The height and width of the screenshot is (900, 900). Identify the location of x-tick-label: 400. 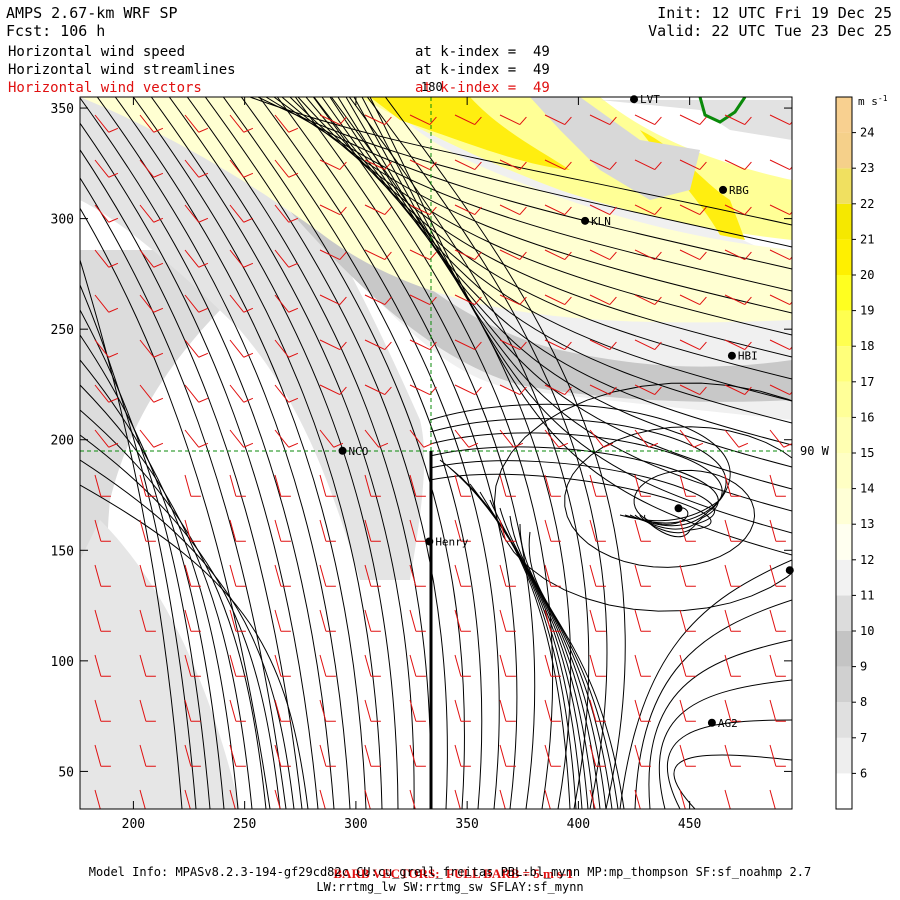
(578, 824).